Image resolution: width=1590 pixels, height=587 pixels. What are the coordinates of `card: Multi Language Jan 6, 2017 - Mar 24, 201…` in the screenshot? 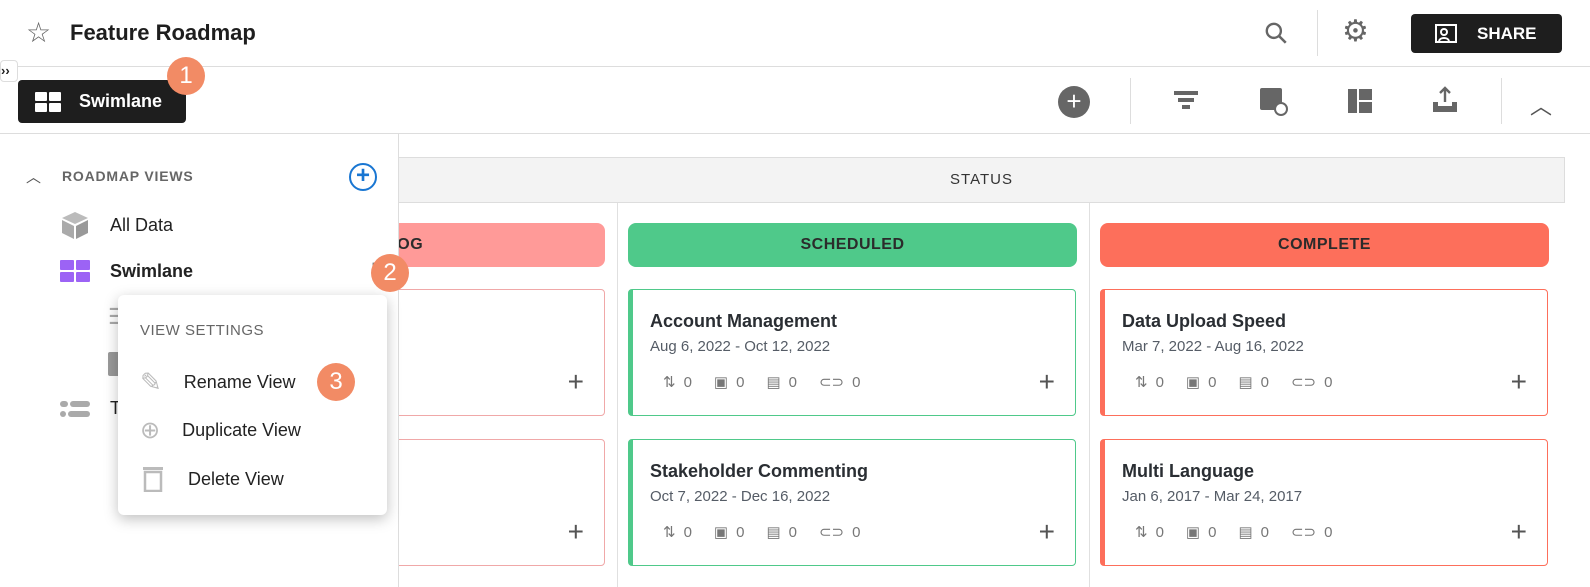 It's located at (1324, 502).